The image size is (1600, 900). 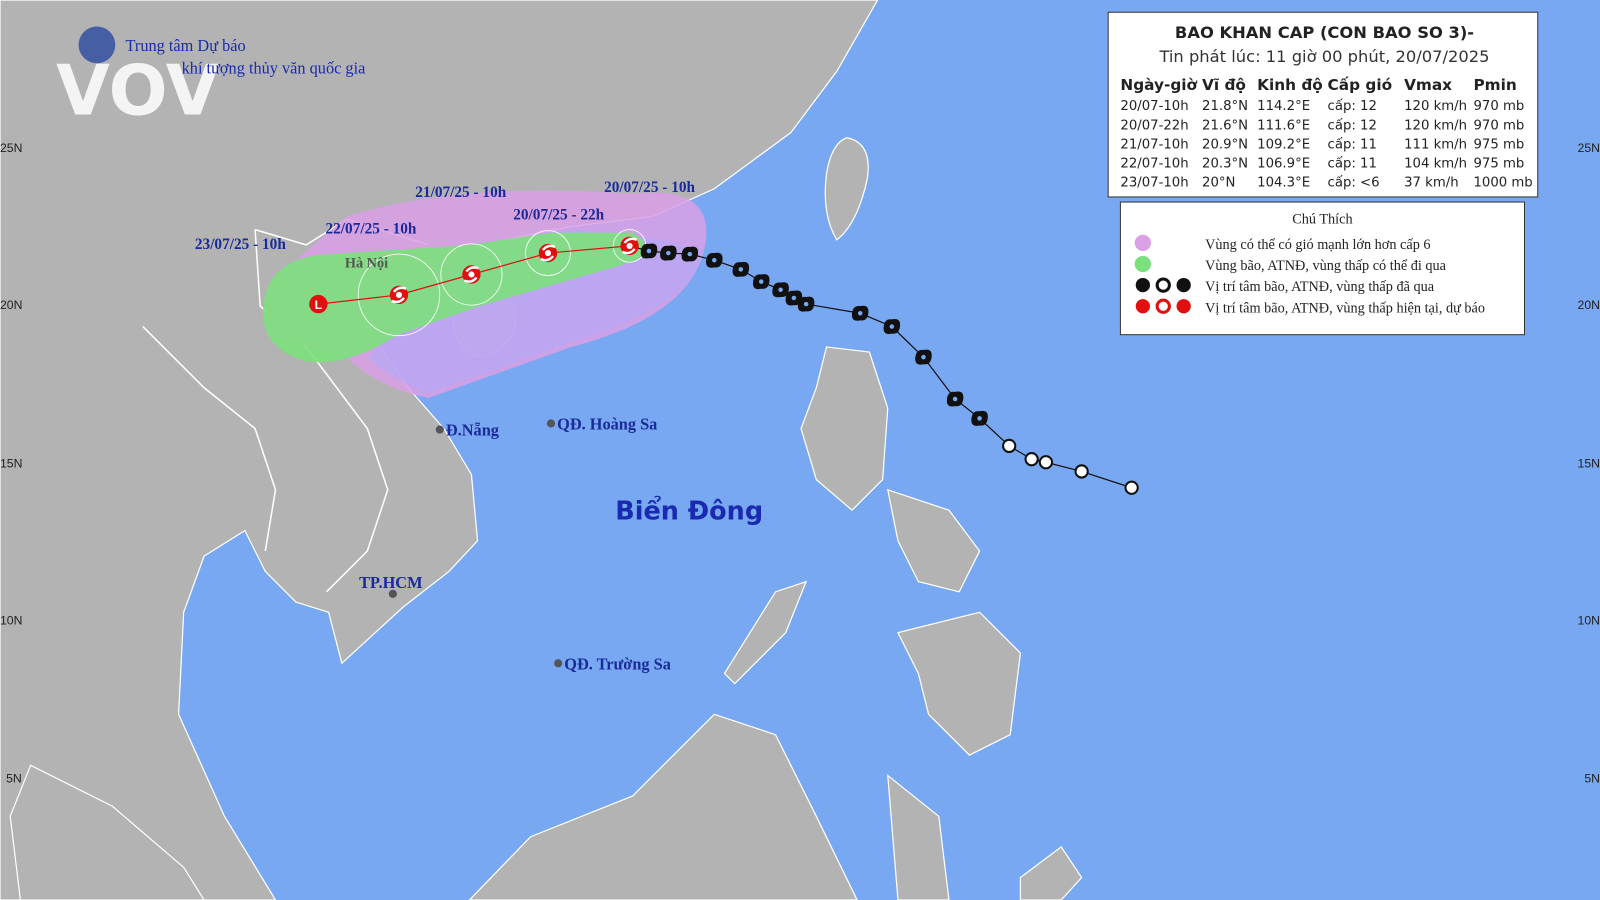 I want to click on table-cell: 20.3°N, so click(x=1225, y=163).